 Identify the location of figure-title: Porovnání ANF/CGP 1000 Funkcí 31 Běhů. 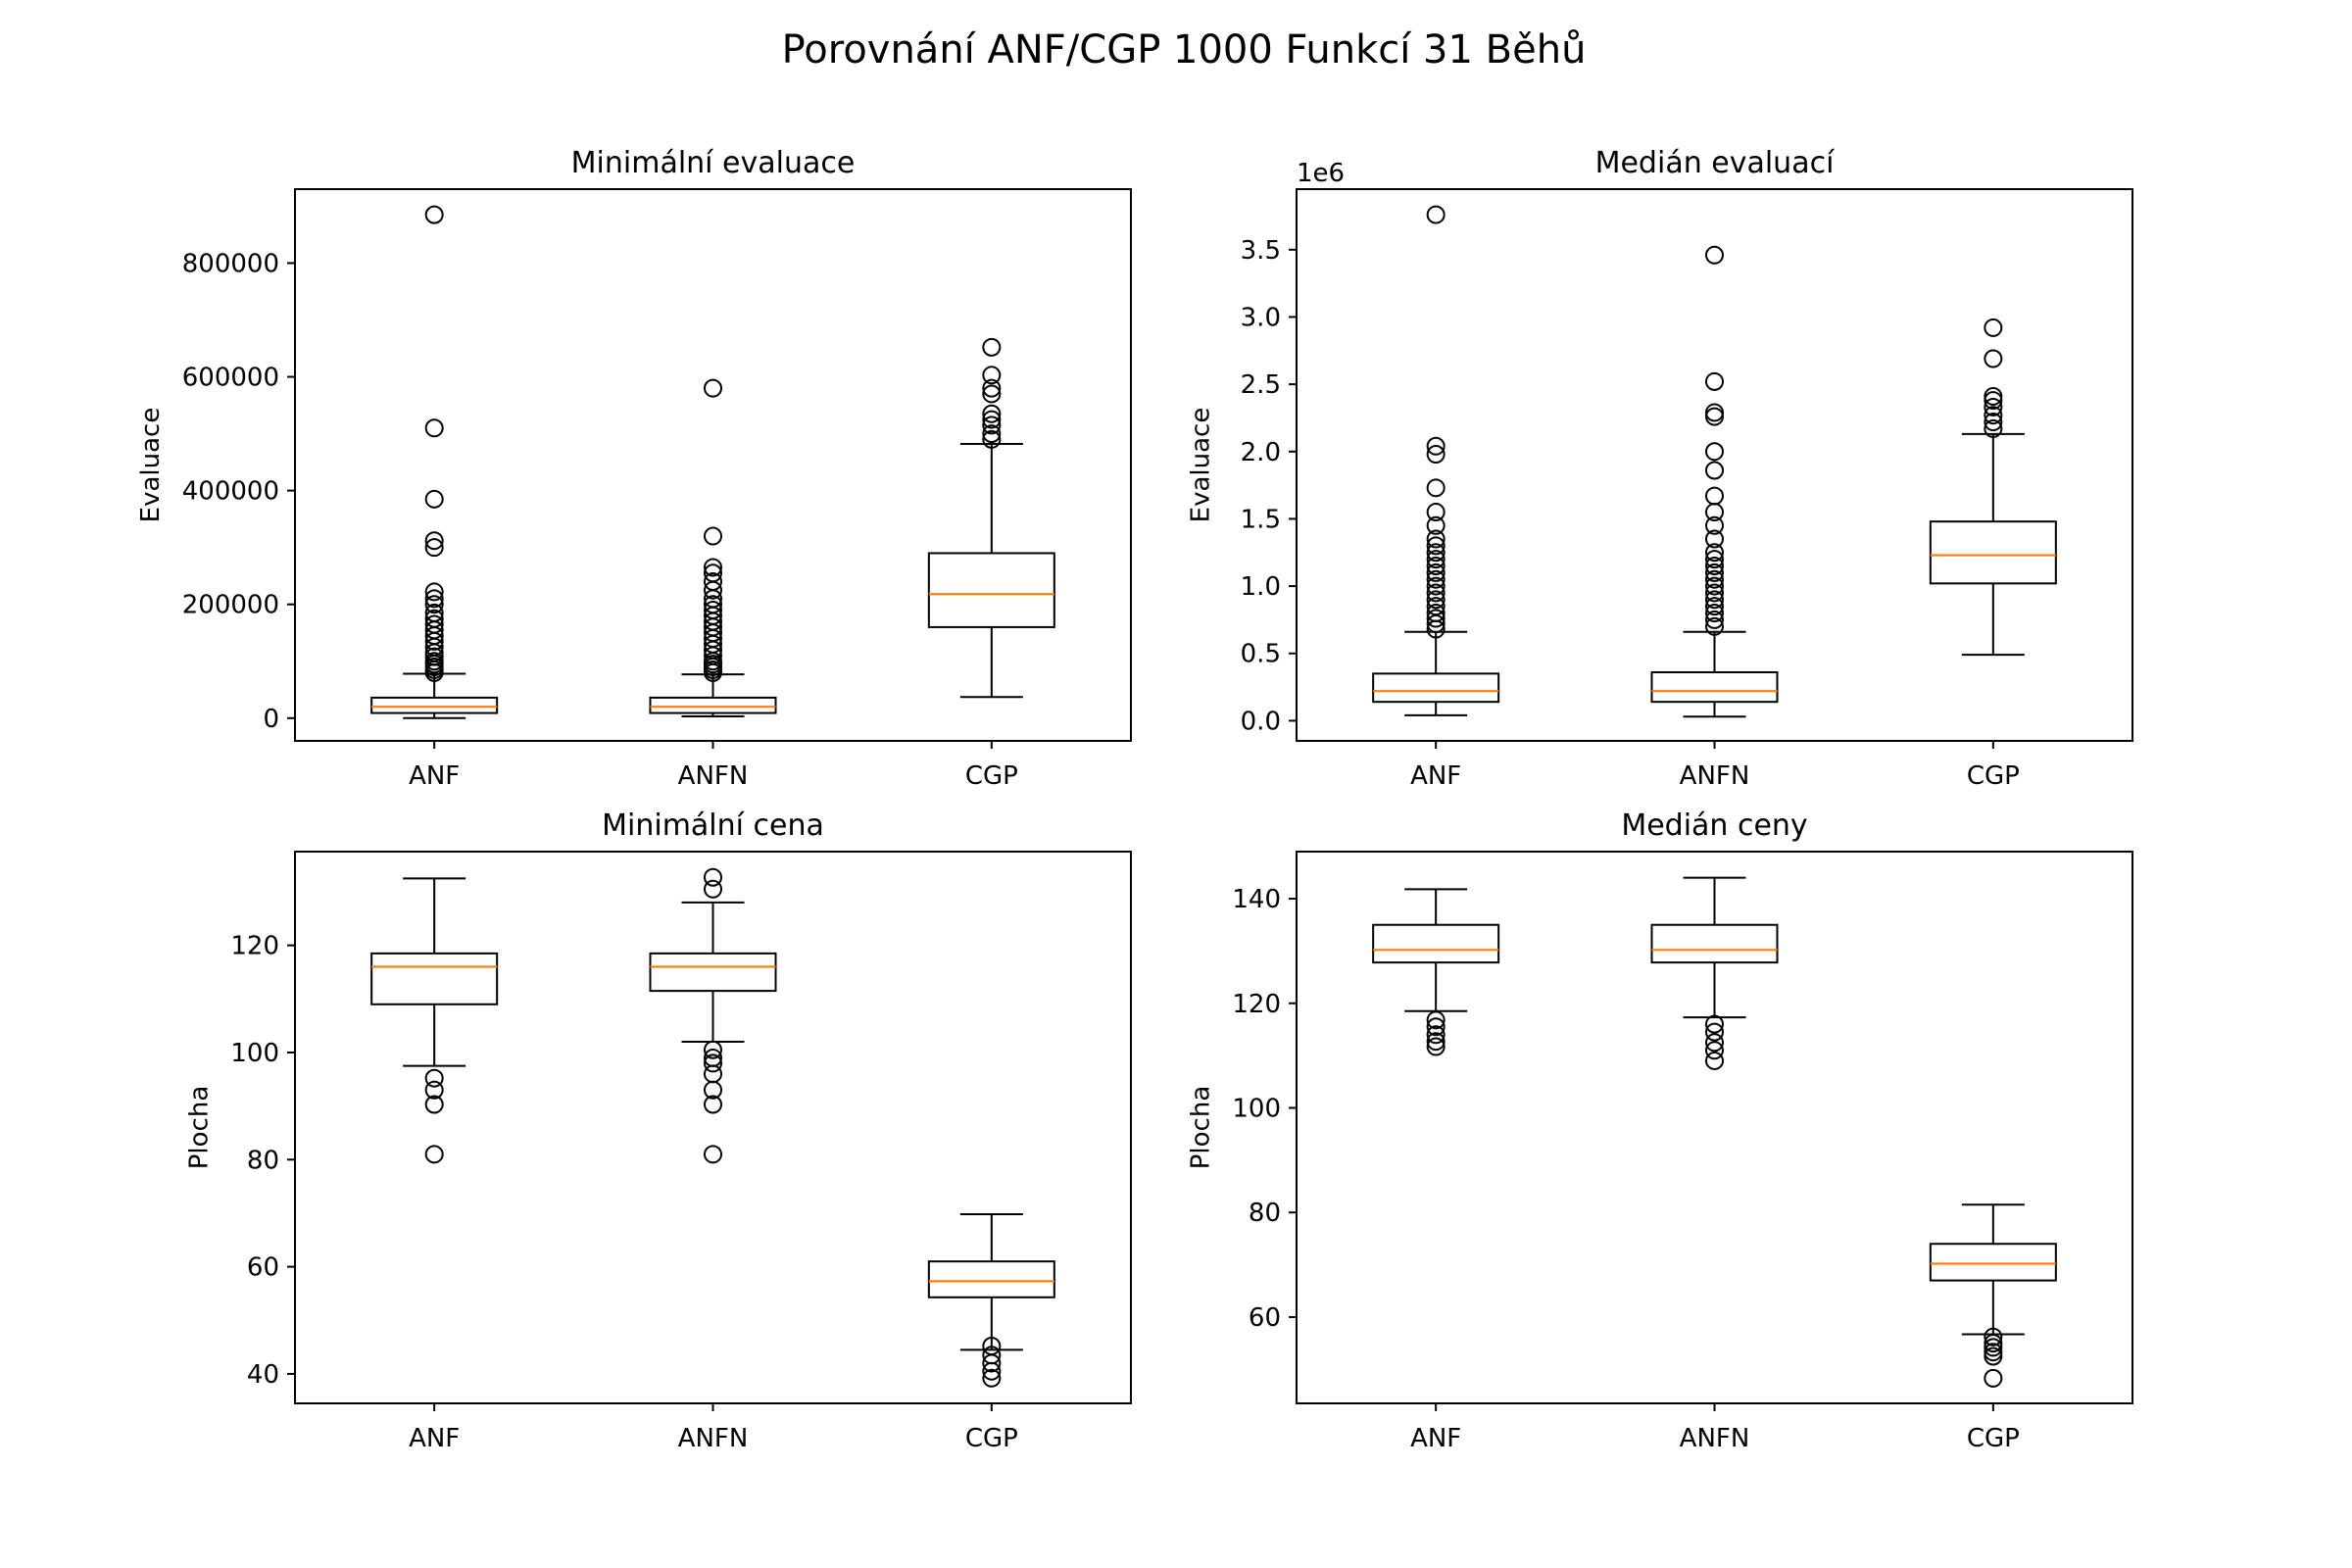
(1184, 50).